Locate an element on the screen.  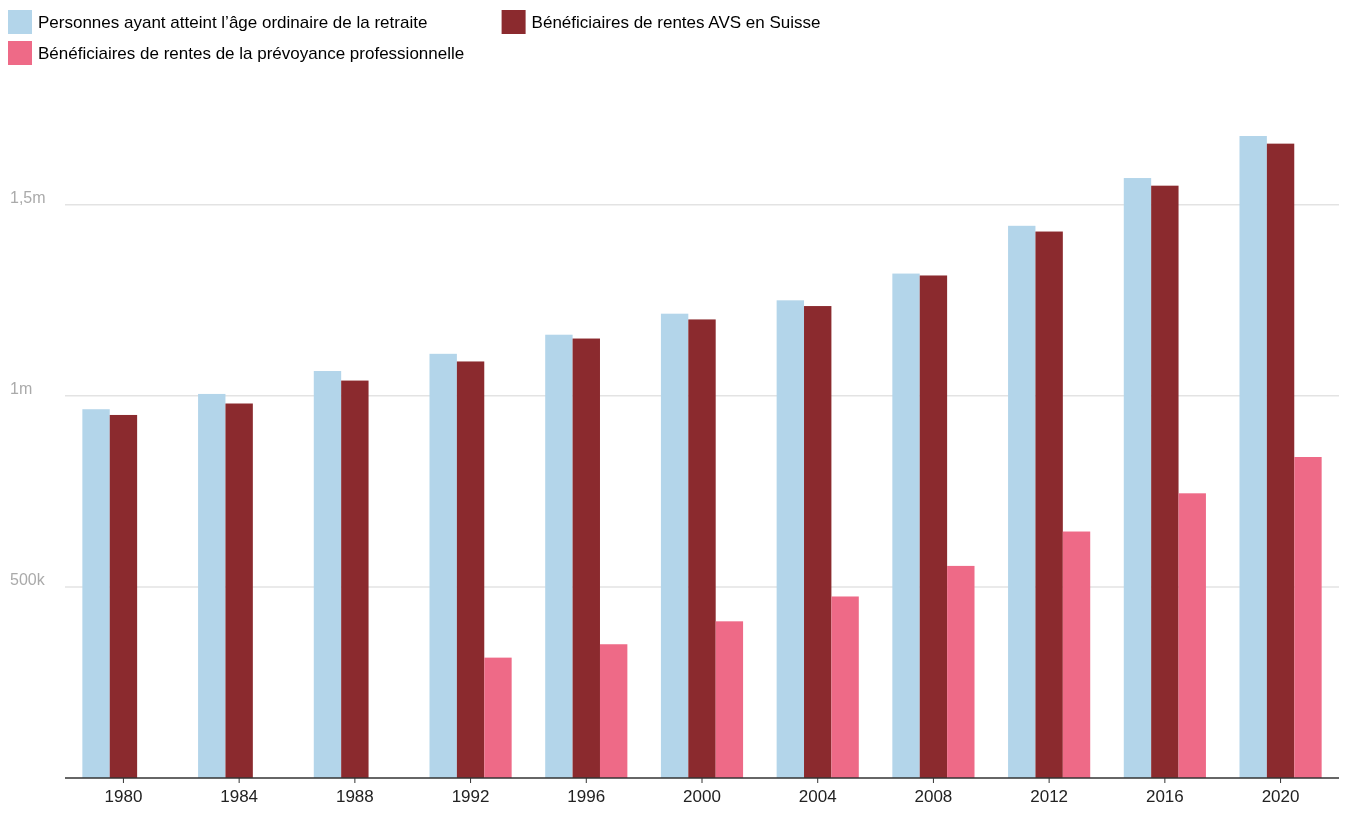
x-tick-label: 1996 is located at coordinates (586, 796).